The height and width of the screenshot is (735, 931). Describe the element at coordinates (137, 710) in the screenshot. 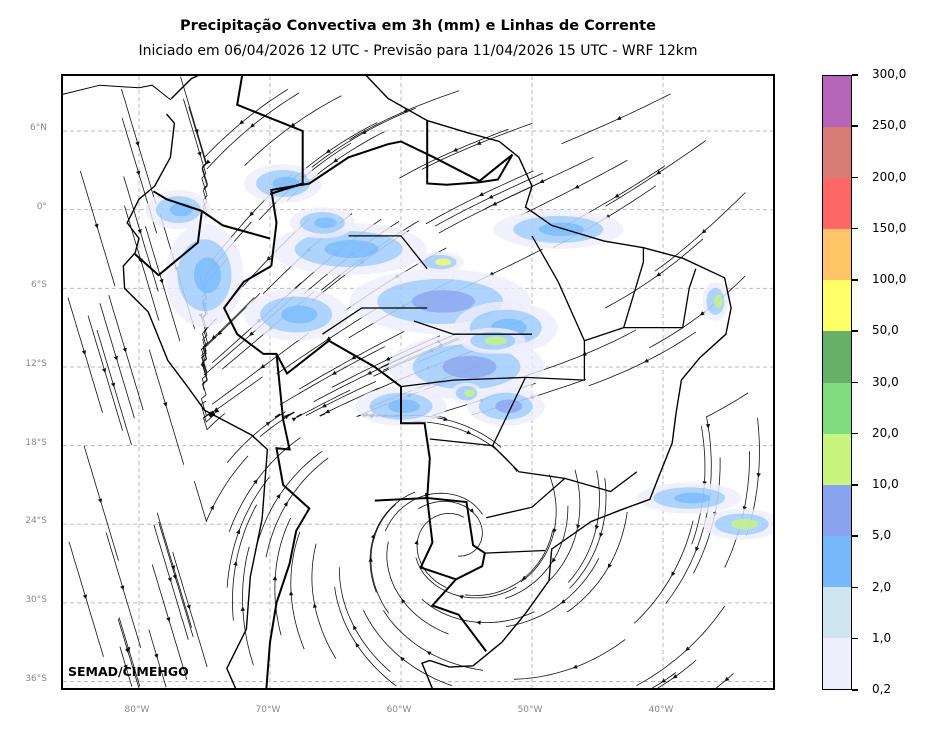

I see `lon-tick-label: 80°W` at that location.